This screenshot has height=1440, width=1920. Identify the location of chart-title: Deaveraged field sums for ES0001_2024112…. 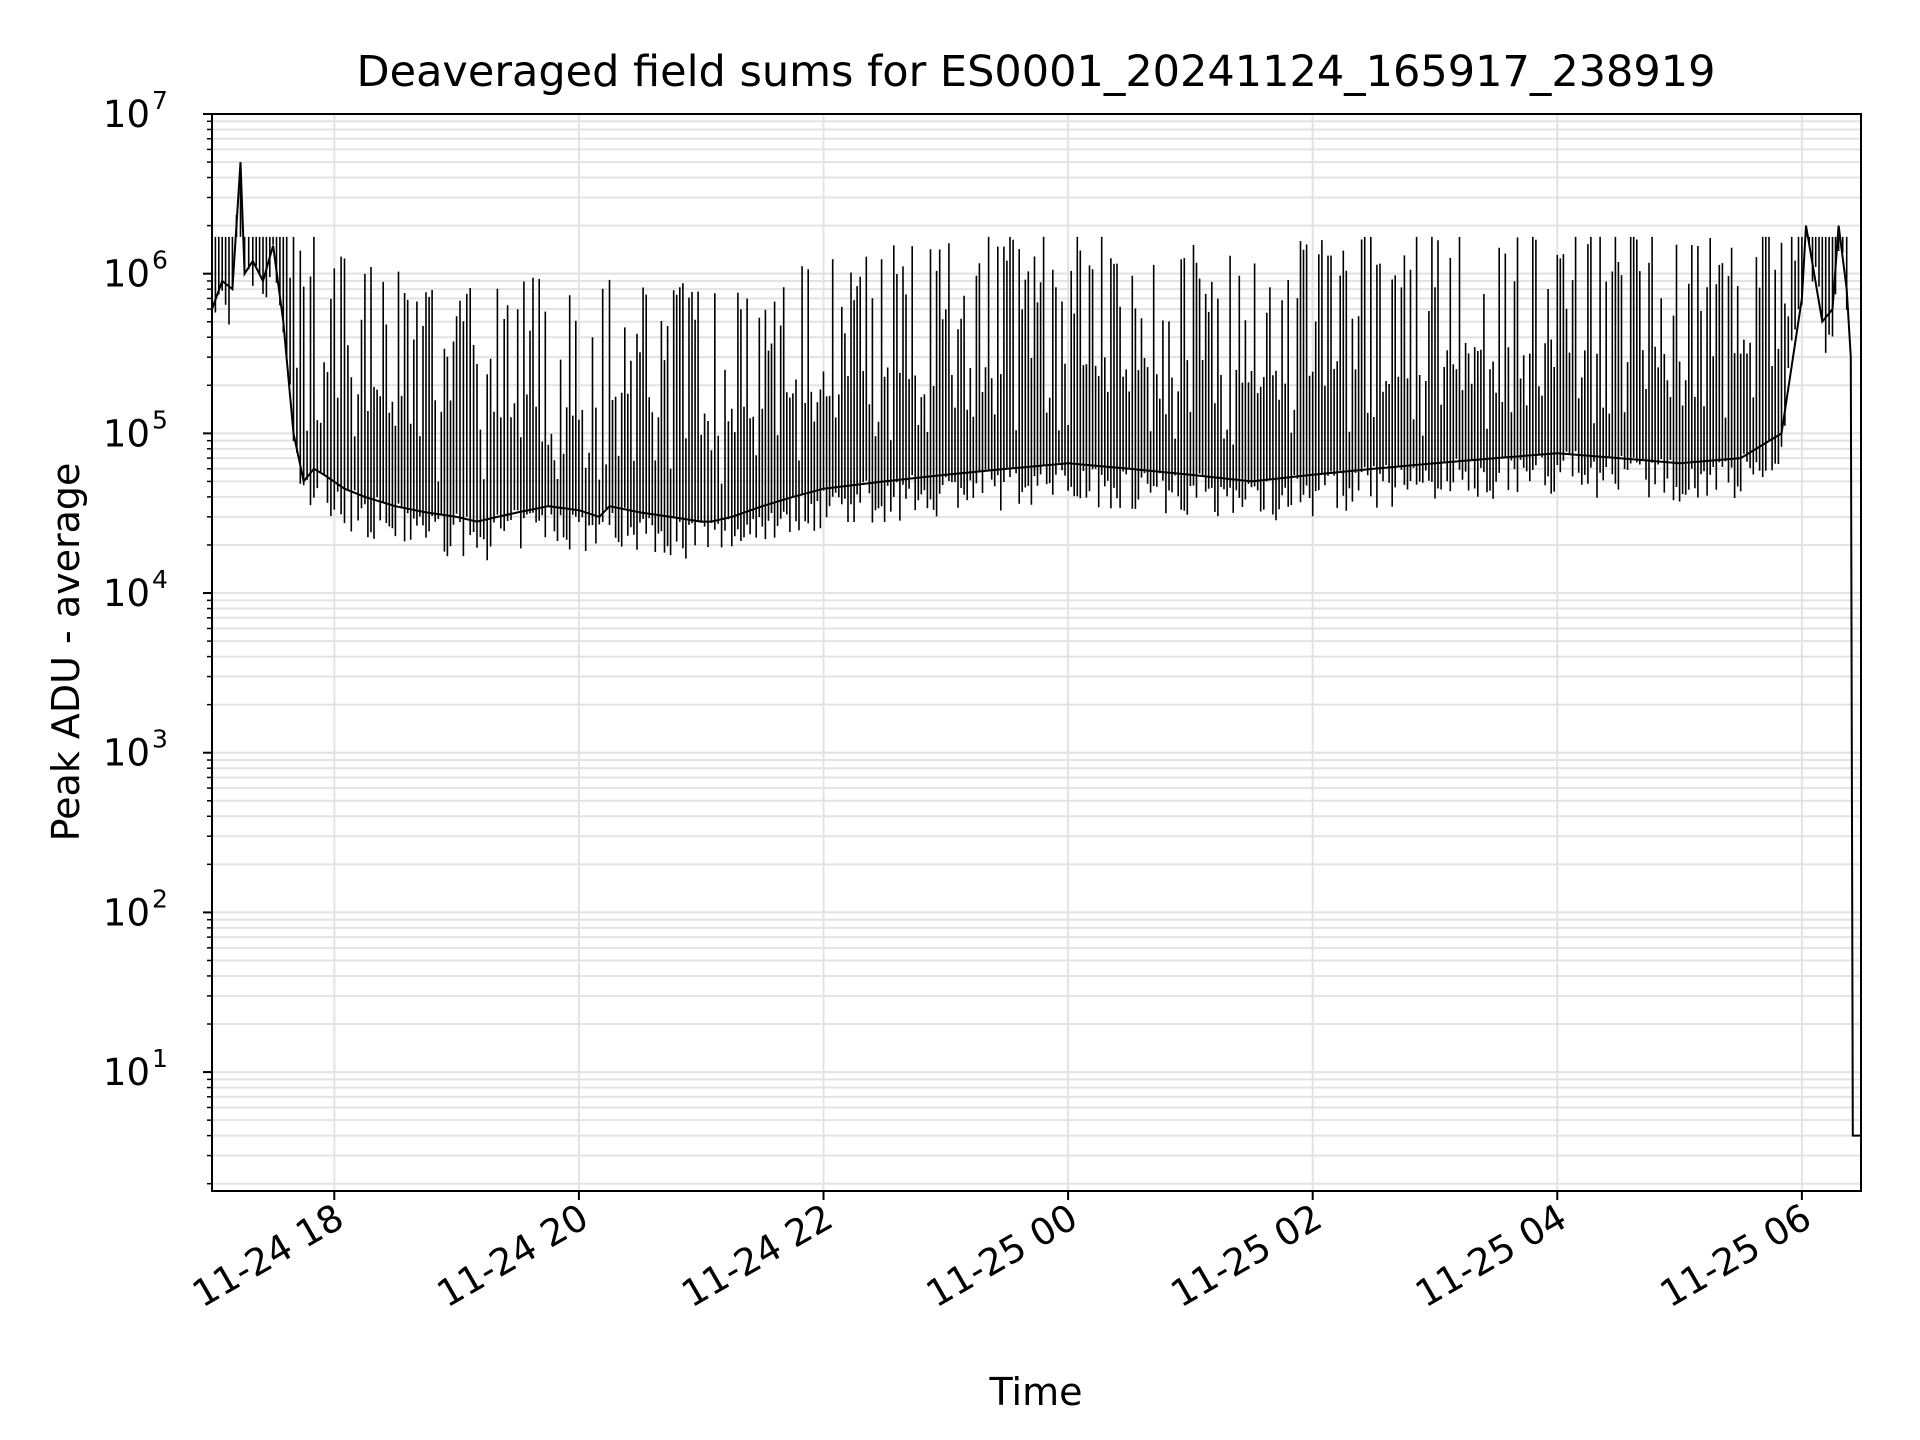
(1036, 72).